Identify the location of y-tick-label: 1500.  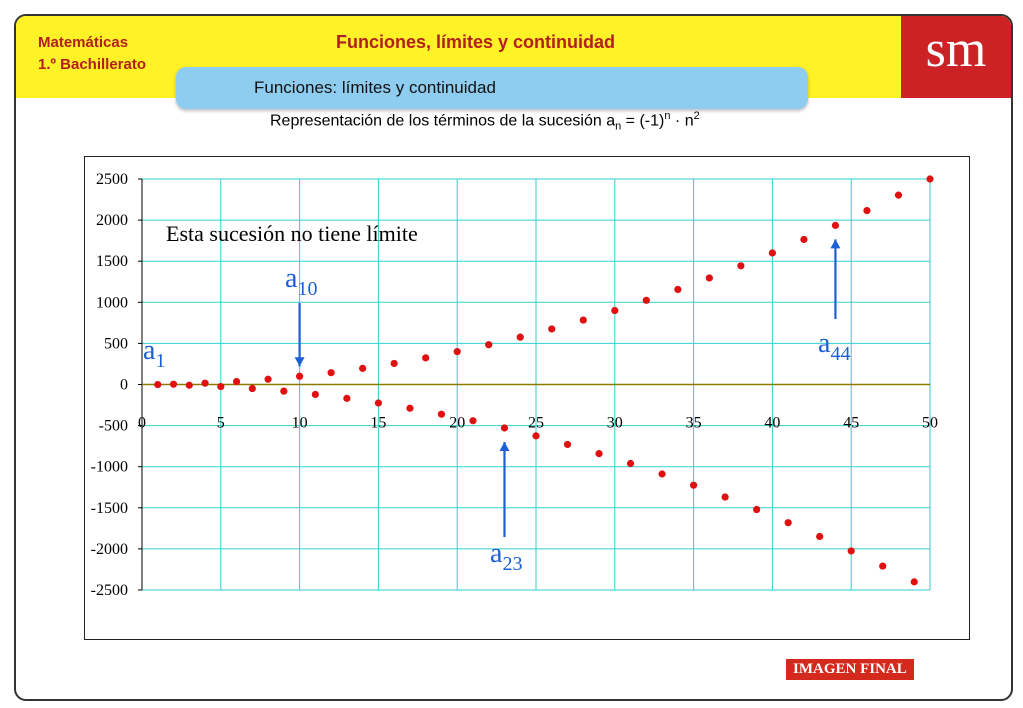
(112, 261).